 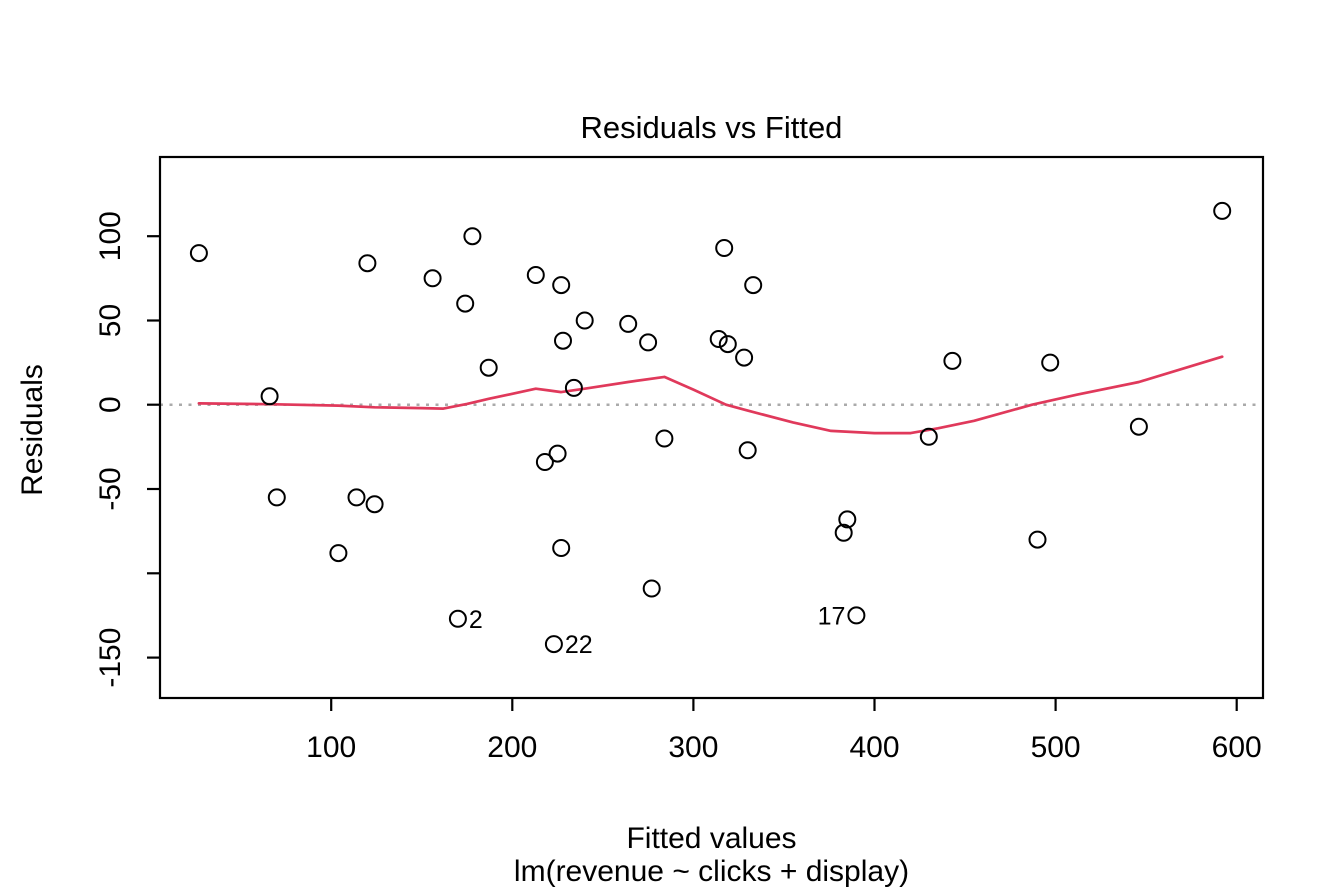 What do you see at coordinates (710, 395) in the screenshot?
I see `lowess-smooth-line` at bounding box center [710, 395].